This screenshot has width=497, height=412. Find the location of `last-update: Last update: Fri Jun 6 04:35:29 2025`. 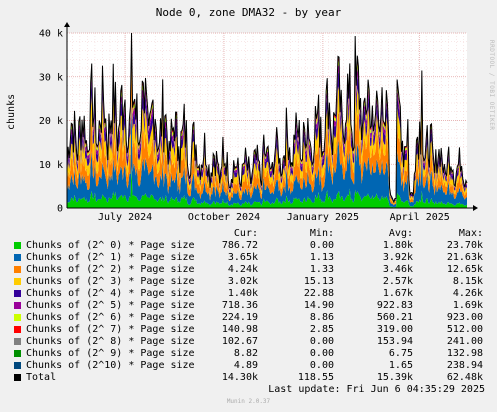

last-update: Last update: Fri Jun 6 04:35:29 2025 is located at coordinates (376, 389).